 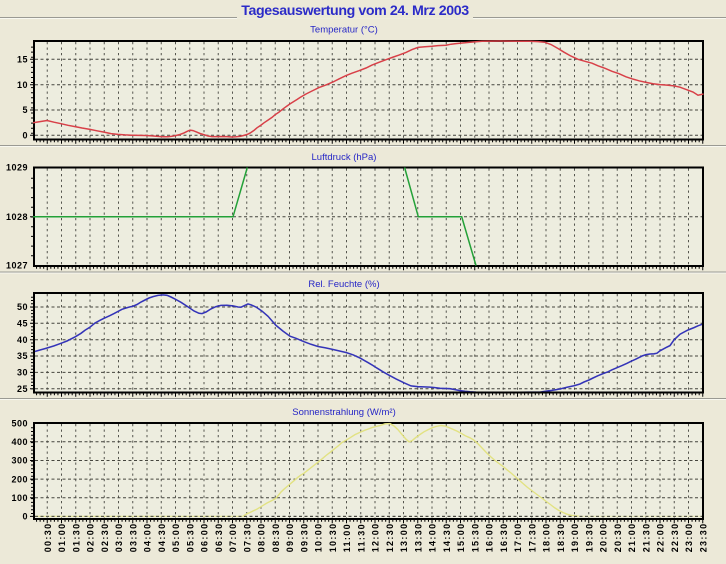 What do you see at coordinates (19, 423) in the screenshot?
I see `svg-text: 500` at bounding box center [19, 423].